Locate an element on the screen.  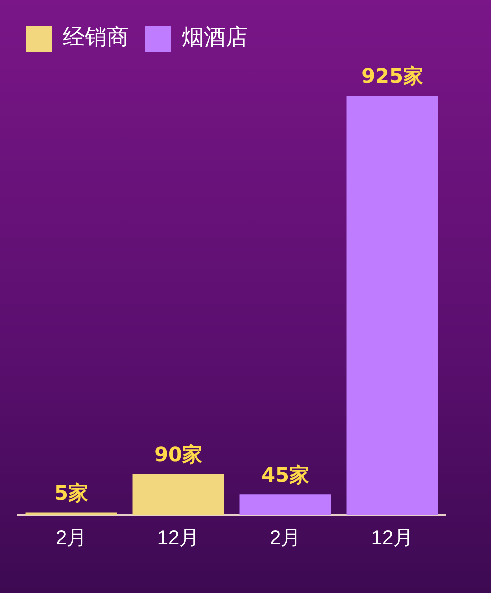
data-label: 5家 is located at coordinates (71, 492).